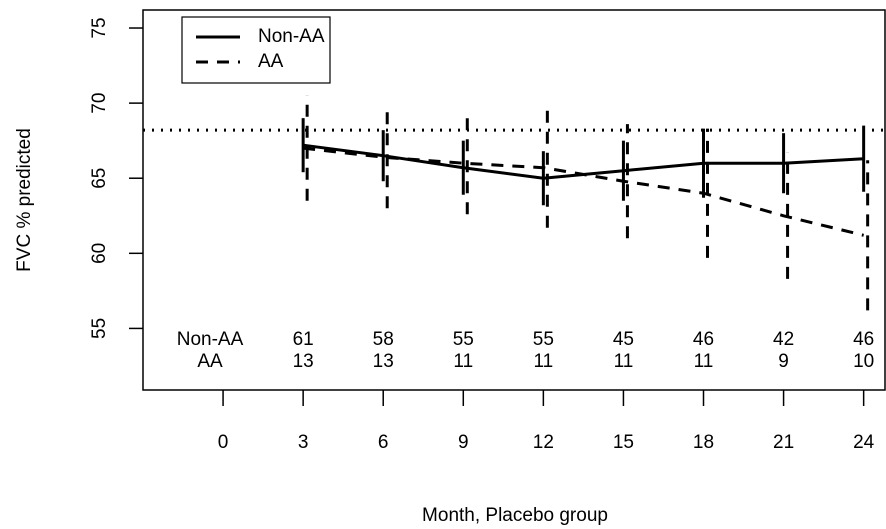 This screenshot has width=886, height=529. What do you see at coordinates (291, 36) in the screenshot?
I see `legend-label: Non-AA` at bounding box center [291, 36].